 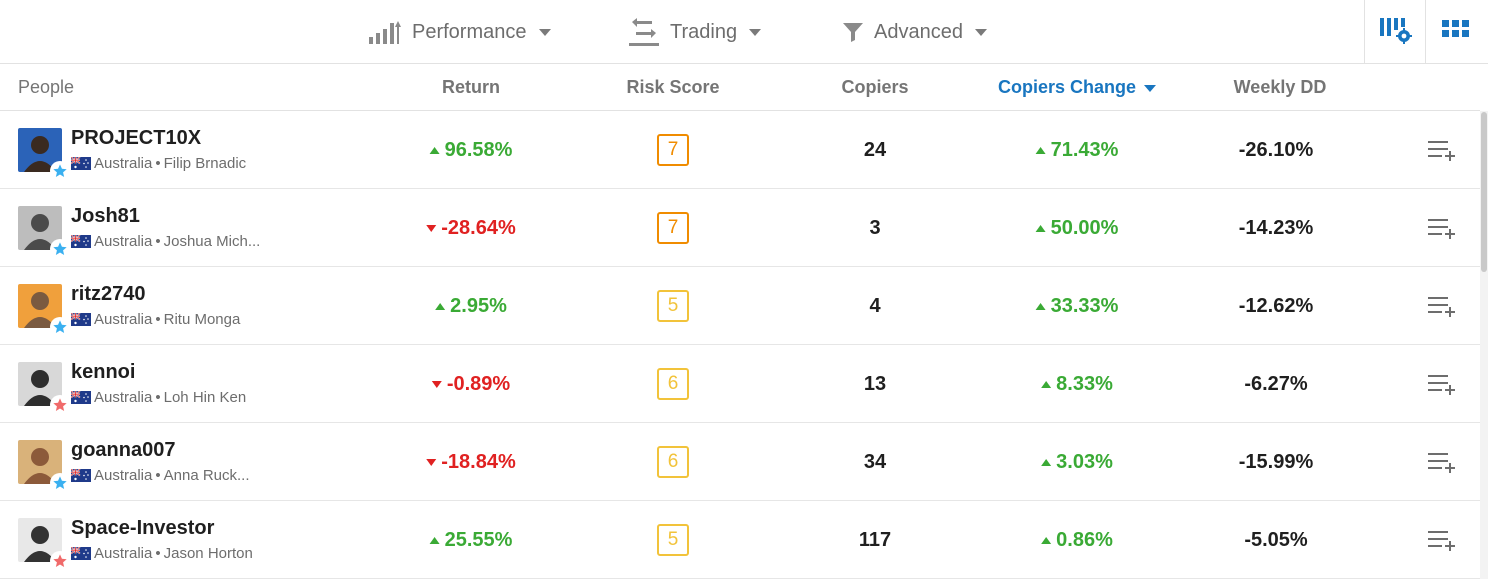 I want to click on column-settings-icon, so click(x=1395, y=31).